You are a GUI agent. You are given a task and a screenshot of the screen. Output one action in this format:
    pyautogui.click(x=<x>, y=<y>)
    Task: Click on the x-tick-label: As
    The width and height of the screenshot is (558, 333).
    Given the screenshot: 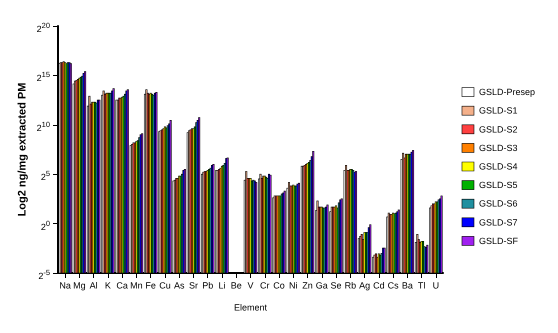 What is the action you would take?
    pyautogui.click(x=179, y=285)
    